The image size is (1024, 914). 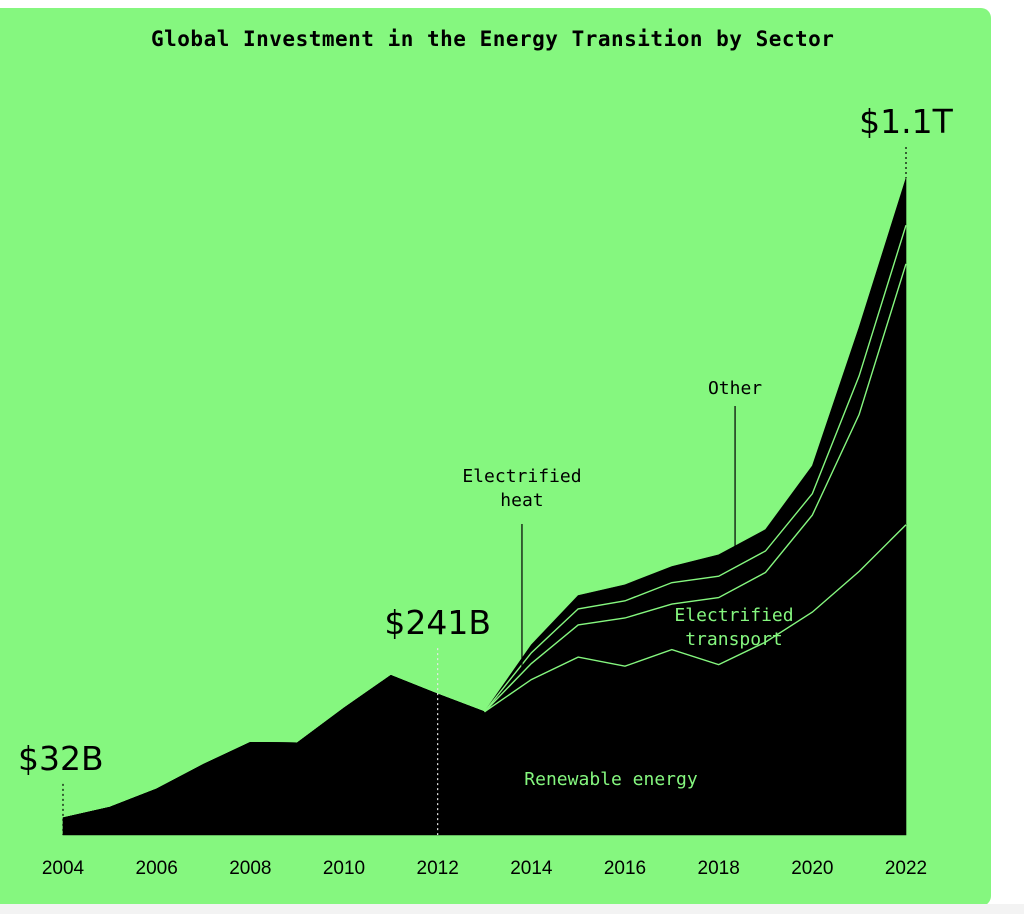 What do you see at coordinates (812, 868) in the screenshot?
I see `x-tick-label-2020: 2020` at bounding box center [812, 868].